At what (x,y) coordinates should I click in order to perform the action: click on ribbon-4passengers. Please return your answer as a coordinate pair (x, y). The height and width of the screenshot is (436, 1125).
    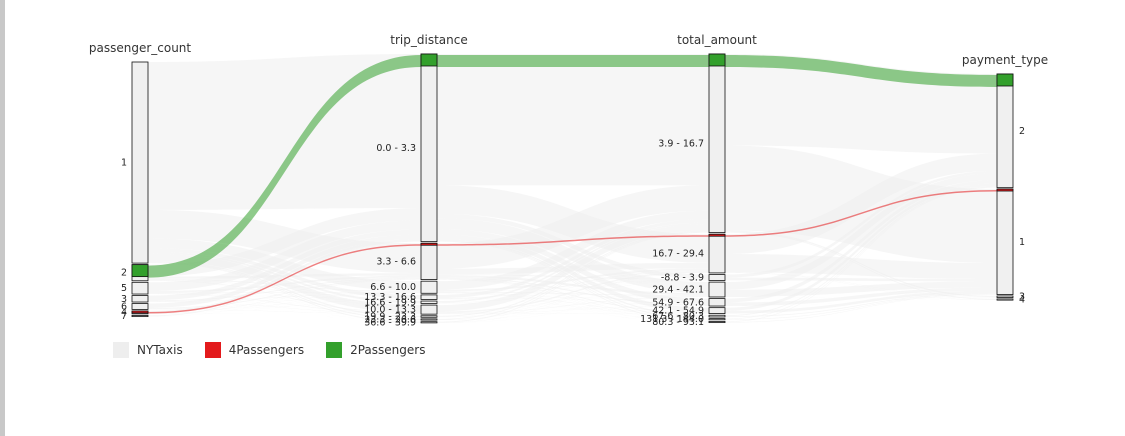
    Looking at the image, I should click on (284, 279).